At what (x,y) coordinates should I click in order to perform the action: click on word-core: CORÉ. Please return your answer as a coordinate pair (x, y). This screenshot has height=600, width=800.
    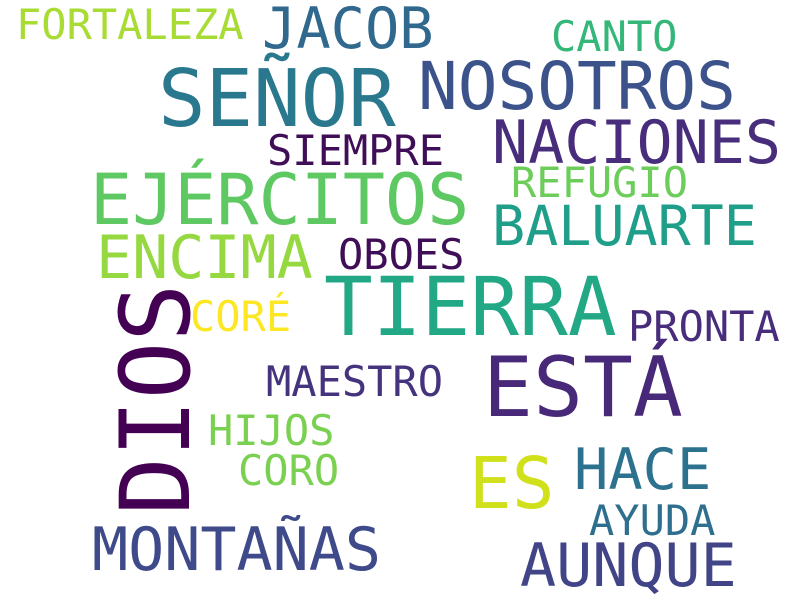
    Looking at the image, I should click on (241, 316).